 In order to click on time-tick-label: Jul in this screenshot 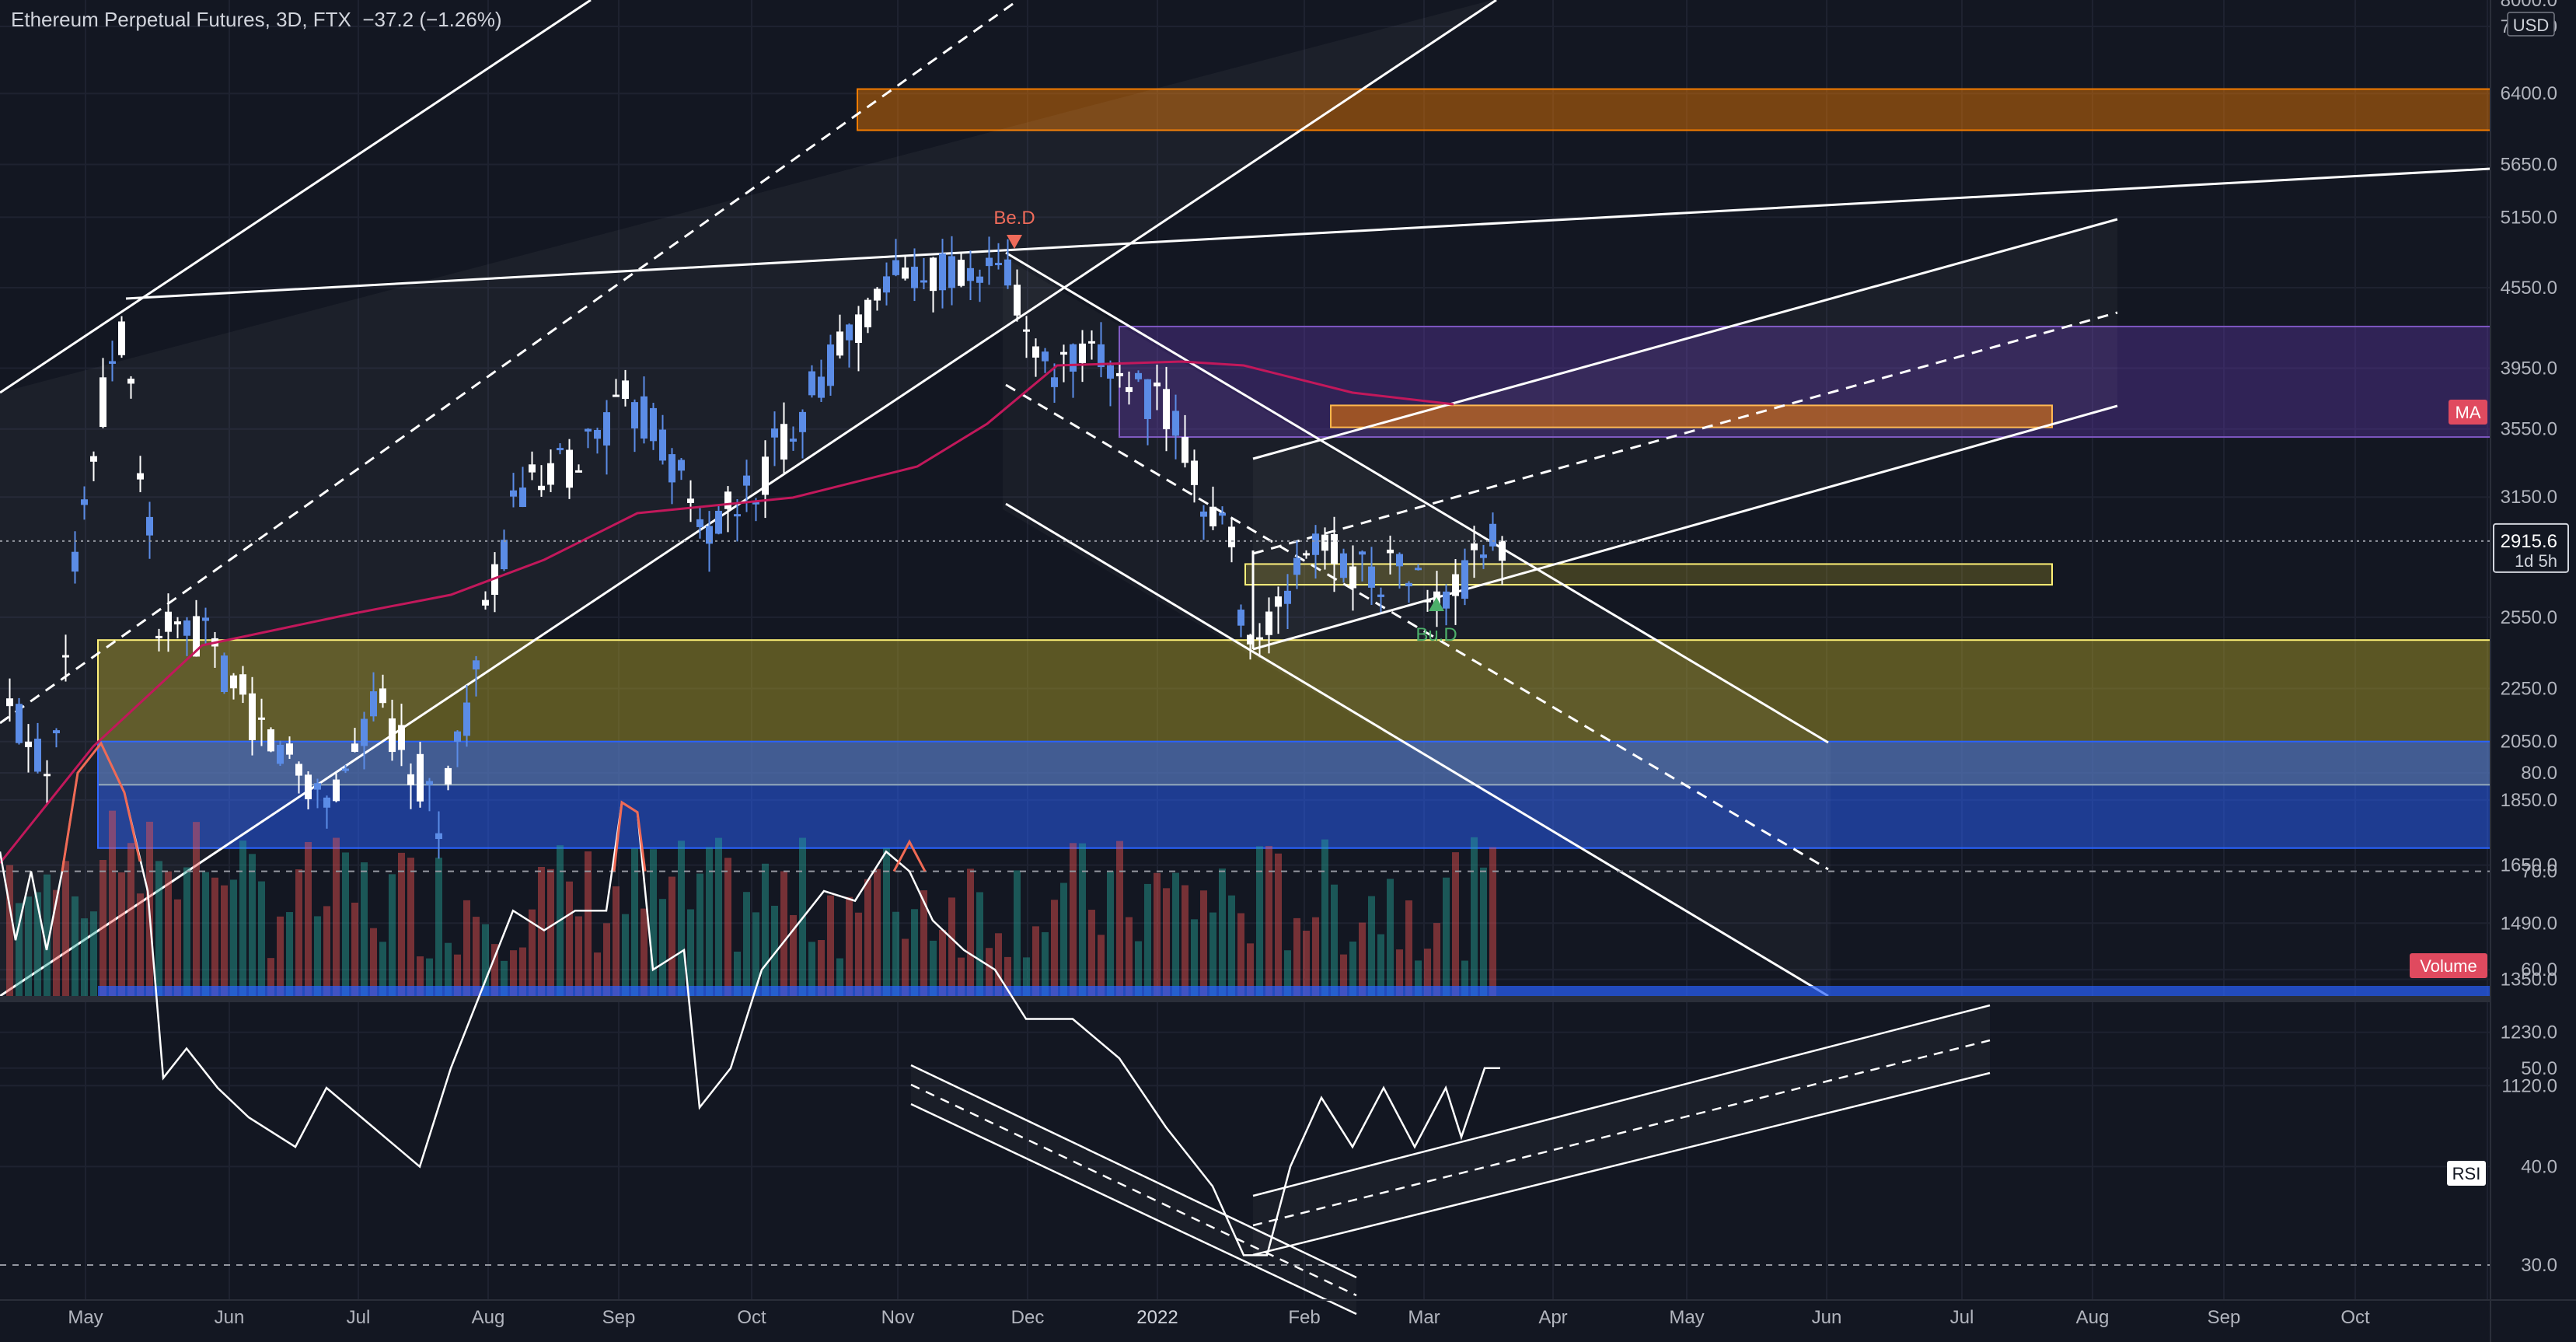, I will do `click(1962, 1318)`.